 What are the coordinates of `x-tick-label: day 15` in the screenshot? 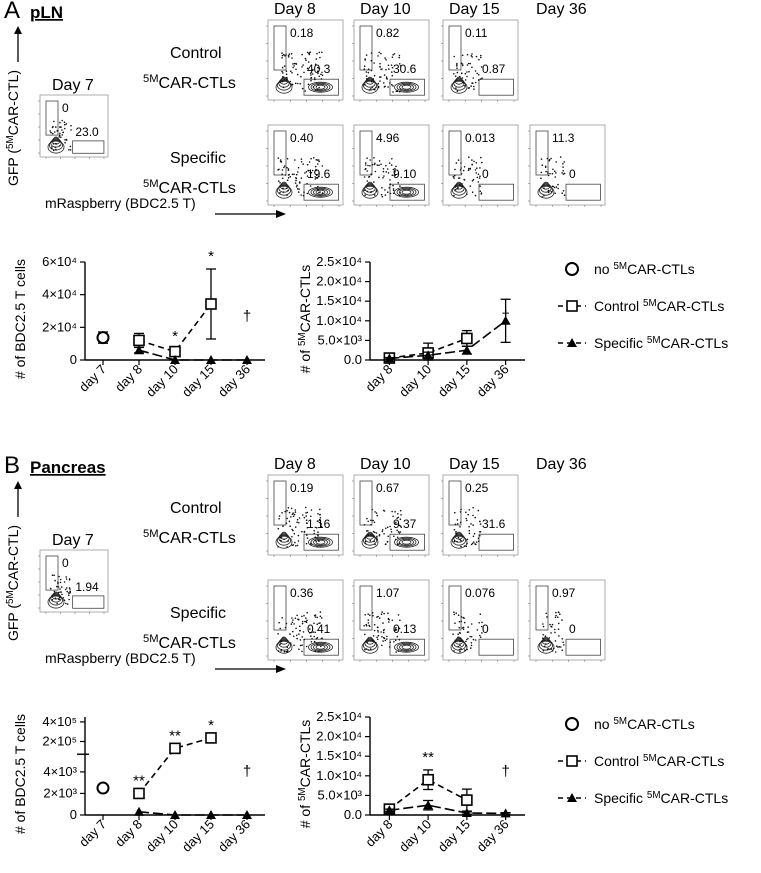 It's located at (198, 381).